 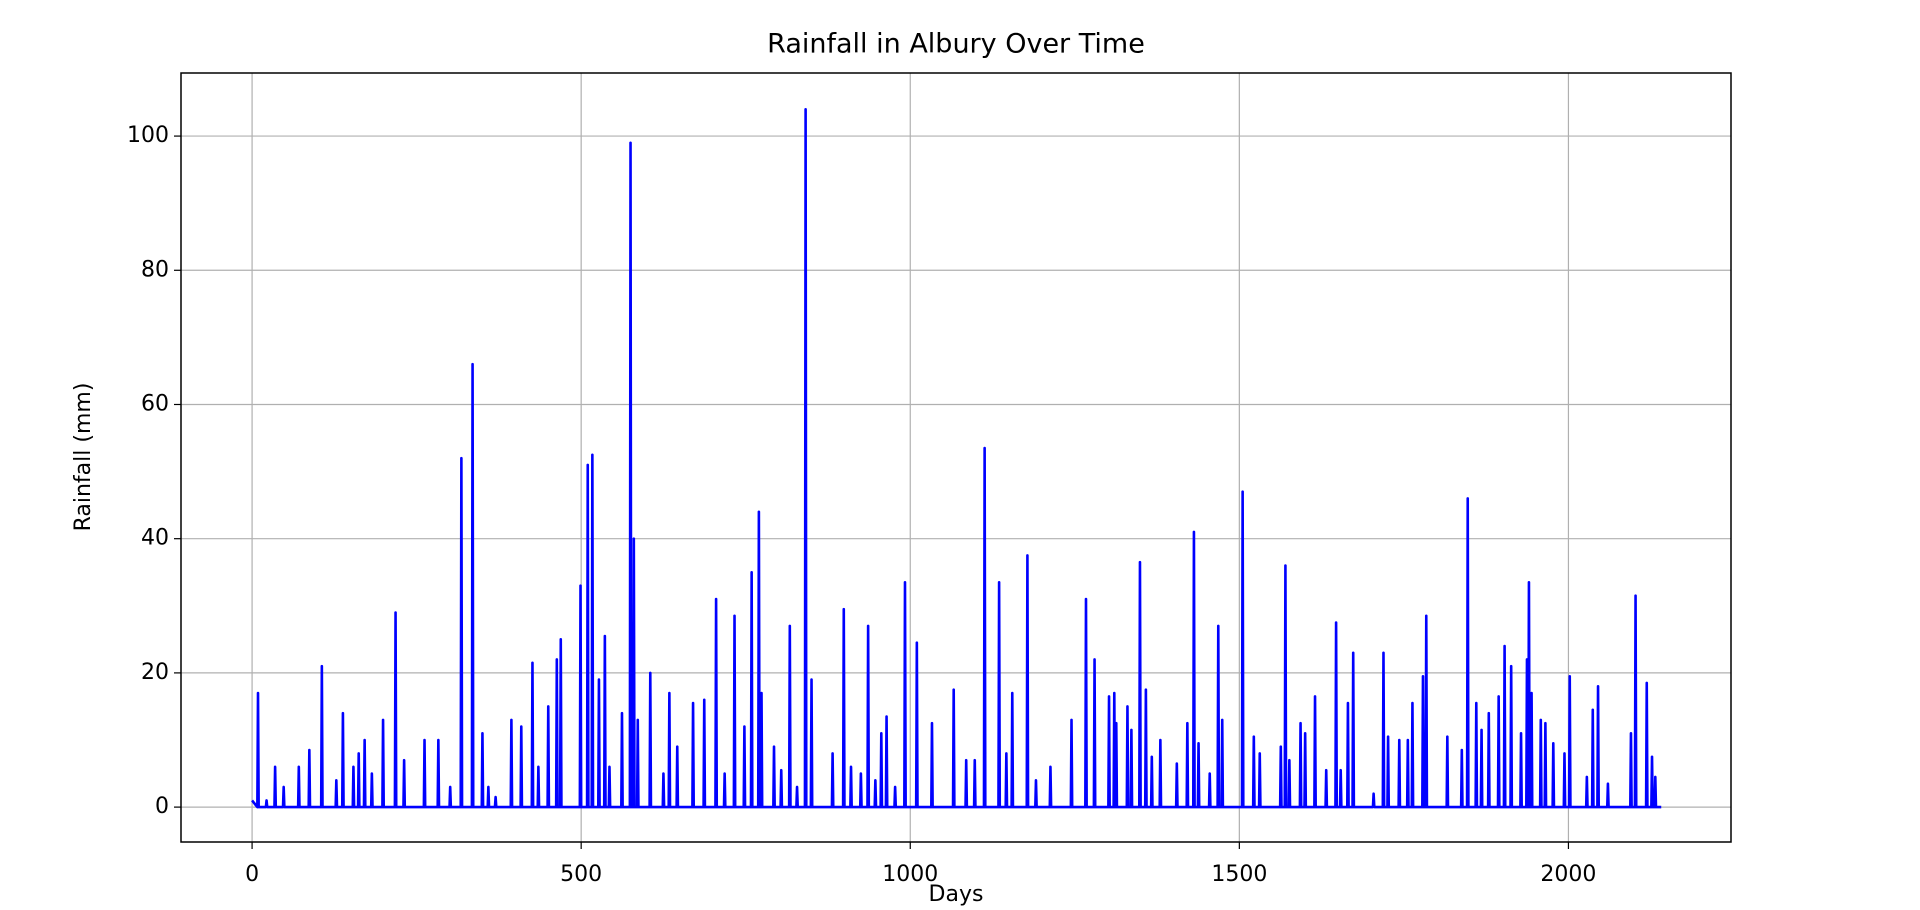 I want to click on x-tick-label: 500, so click(x=581, y=874).